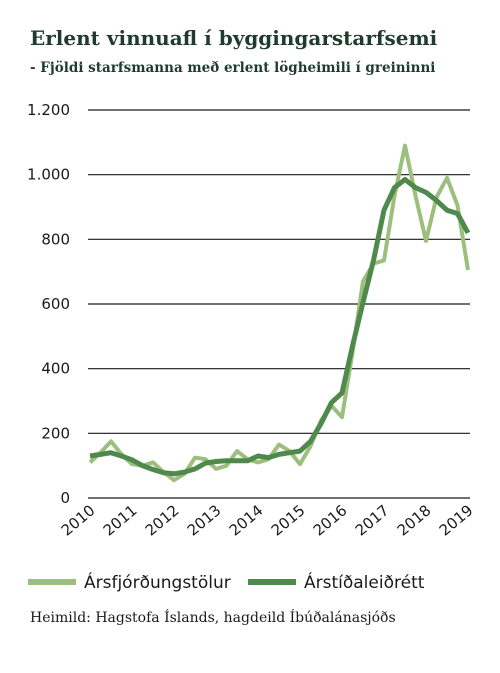  Describe the element at coordinates (330, 520) in the screenshot. I see `x-tick-label: 2016` at that location.